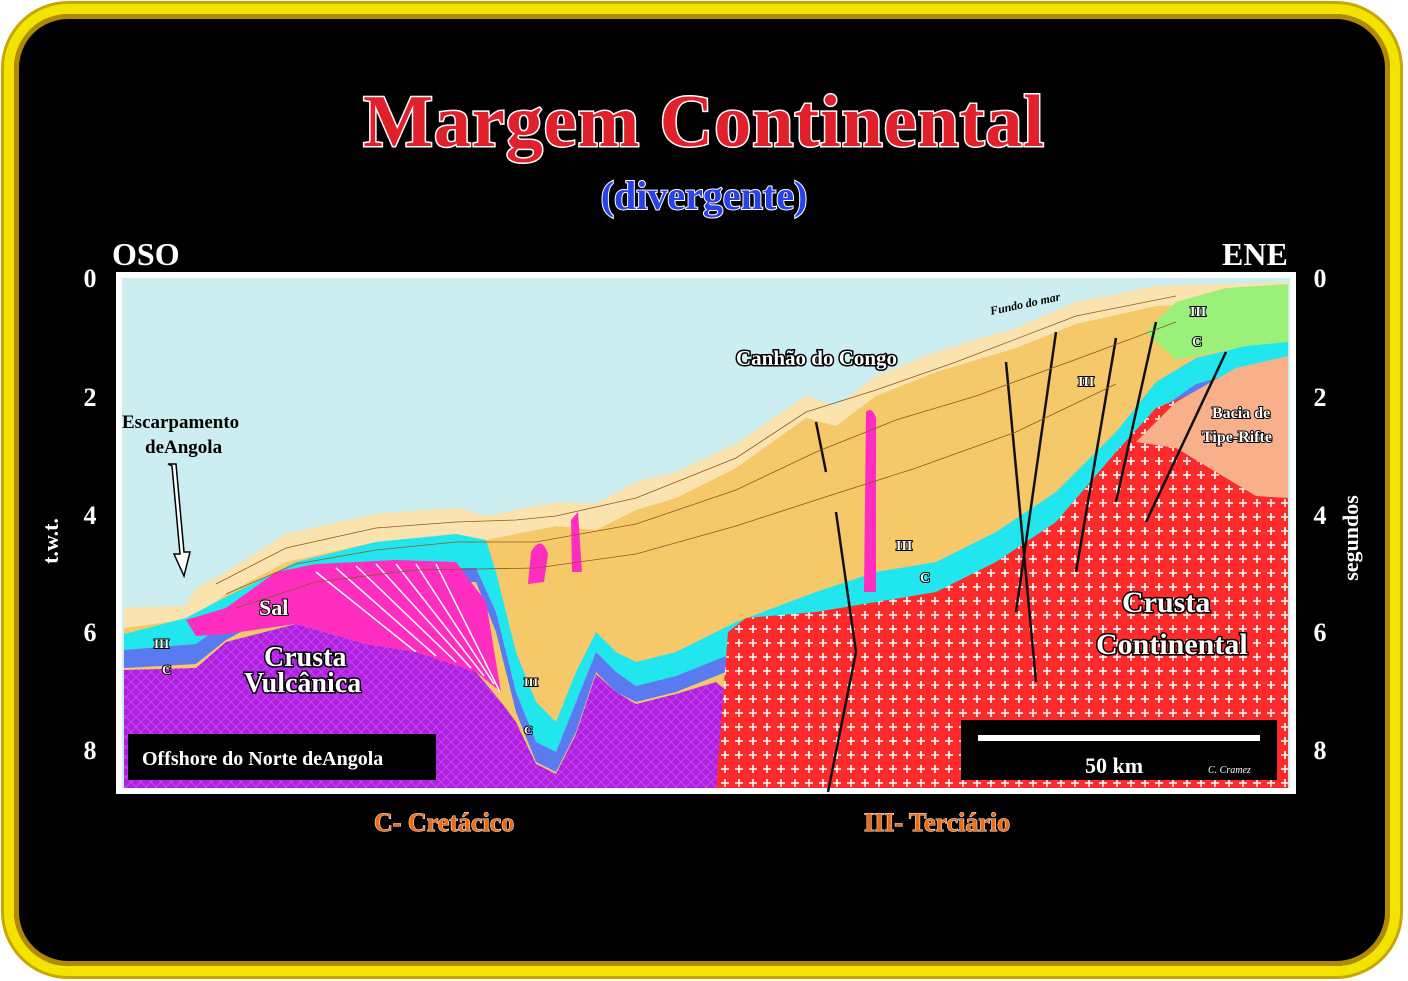 The height and width of the screenshot is (981, 1408). Describe the element at coordinates (1114, 765) in the screenshot. I see `scale-label: 50 km` at that location.